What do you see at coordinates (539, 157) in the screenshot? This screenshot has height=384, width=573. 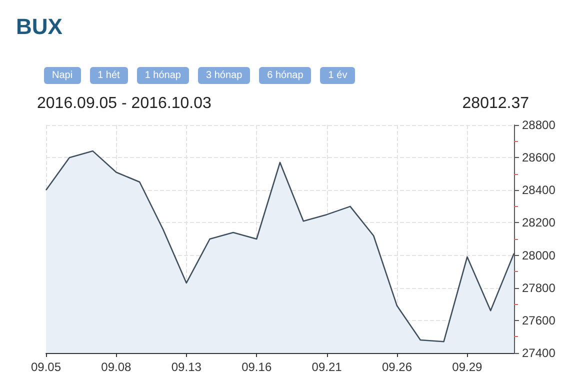 I see `y-tick-label: 28600` at bounding box center [539, 157].